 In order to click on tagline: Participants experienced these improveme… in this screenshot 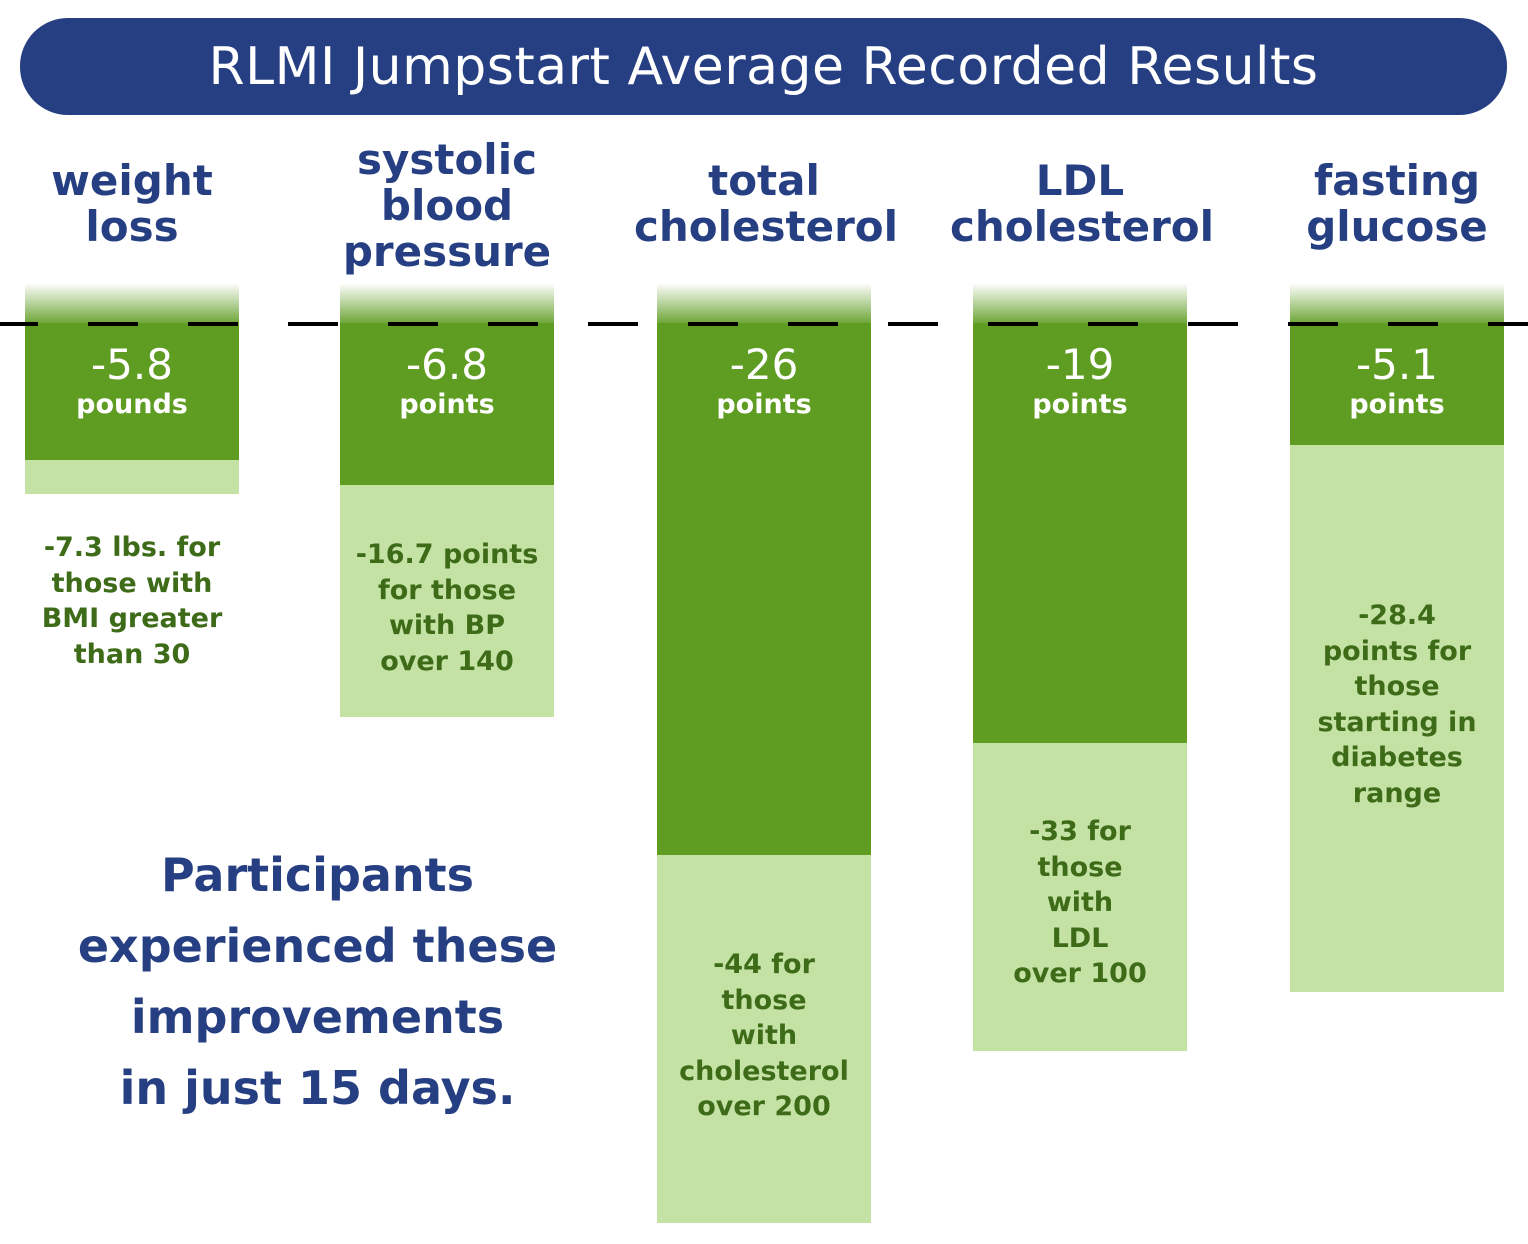, I will do `click(317, 981)`.